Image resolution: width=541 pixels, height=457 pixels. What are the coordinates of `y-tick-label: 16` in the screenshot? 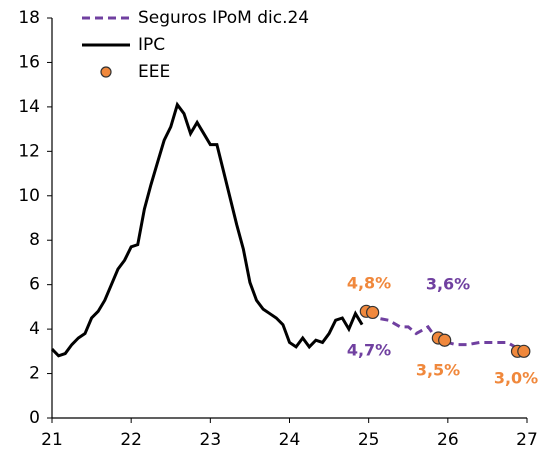 It's located at (29, 62).